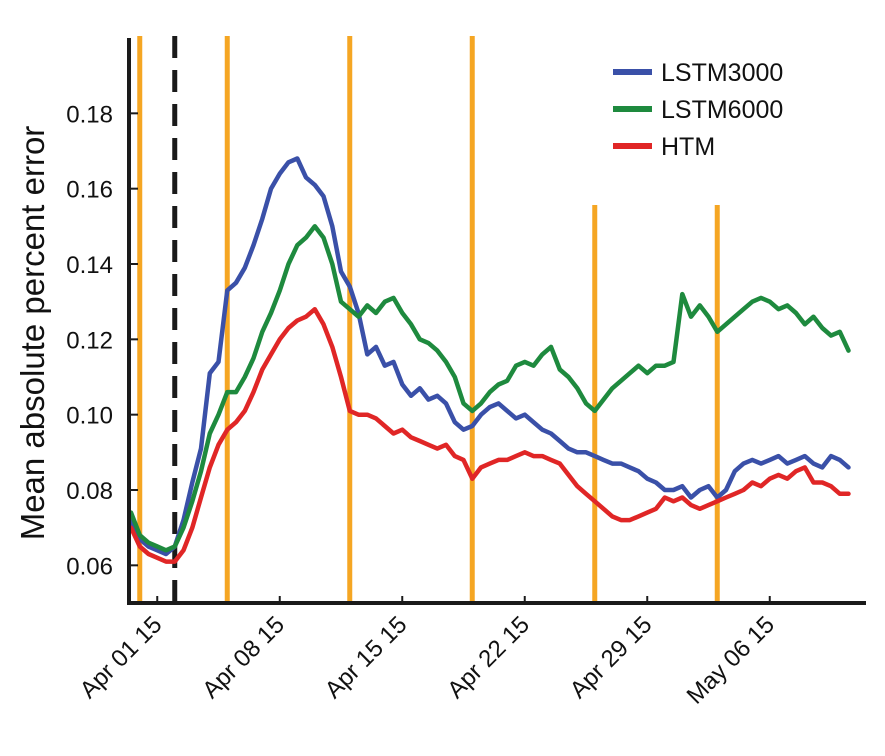 This screenshot has height=756, width=885. Describe the element at coordinates (366, 657) in the screenshot. I see `x-tick-label: Apr 15 15` at that location.